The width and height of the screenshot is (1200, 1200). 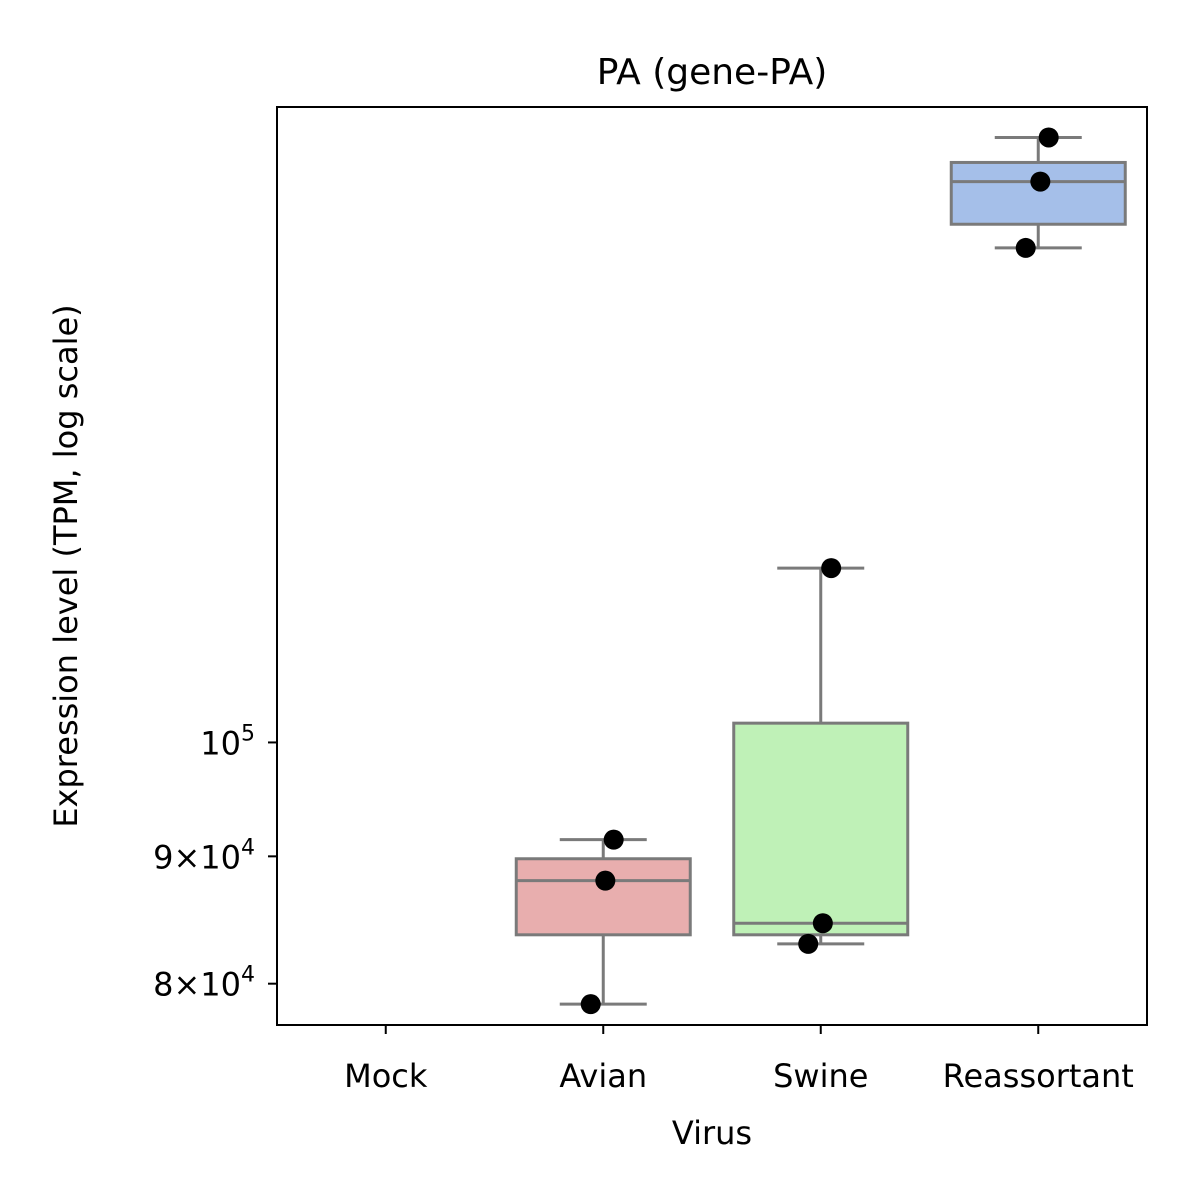 I want to click on x-axis-label: Virus, so click(x=712, y=1133).